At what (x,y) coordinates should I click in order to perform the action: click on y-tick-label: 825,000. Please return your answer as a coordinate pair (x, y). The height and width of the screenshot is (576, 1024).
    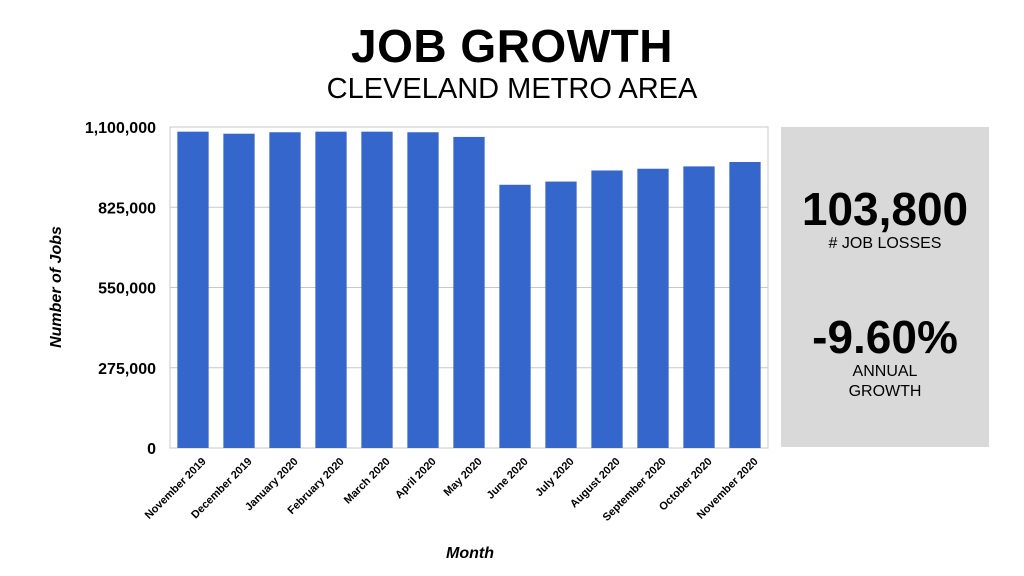
    Looking at the image, I should click on (127, 208).